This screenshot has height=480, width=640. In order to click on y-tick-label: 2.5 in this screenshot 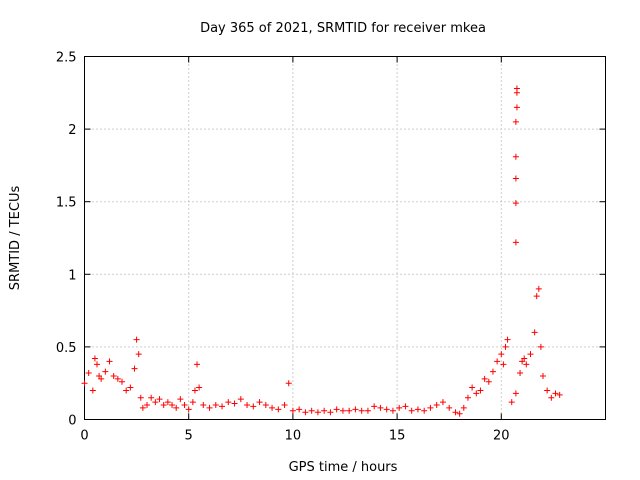, I will do `click(66, 58)`.